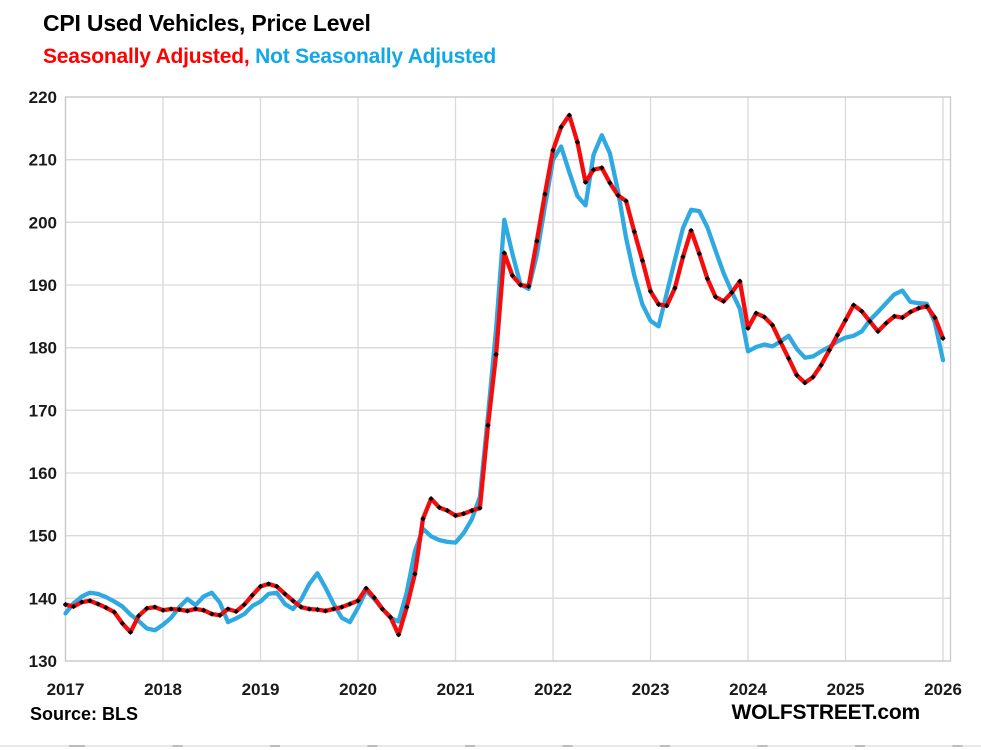  I want to click on chart-title: CPI Used Vehicles, Price Level, so click(207, 23).